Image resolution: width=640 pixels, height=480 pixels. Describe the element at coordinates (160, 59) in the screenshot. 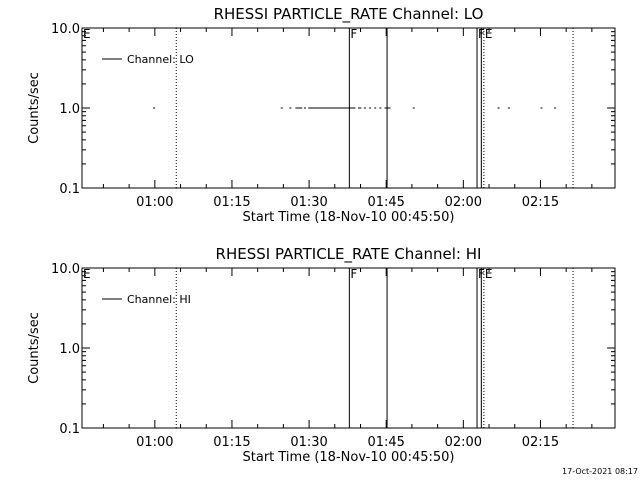

I see `legend-label: Channel: LO` at that location.